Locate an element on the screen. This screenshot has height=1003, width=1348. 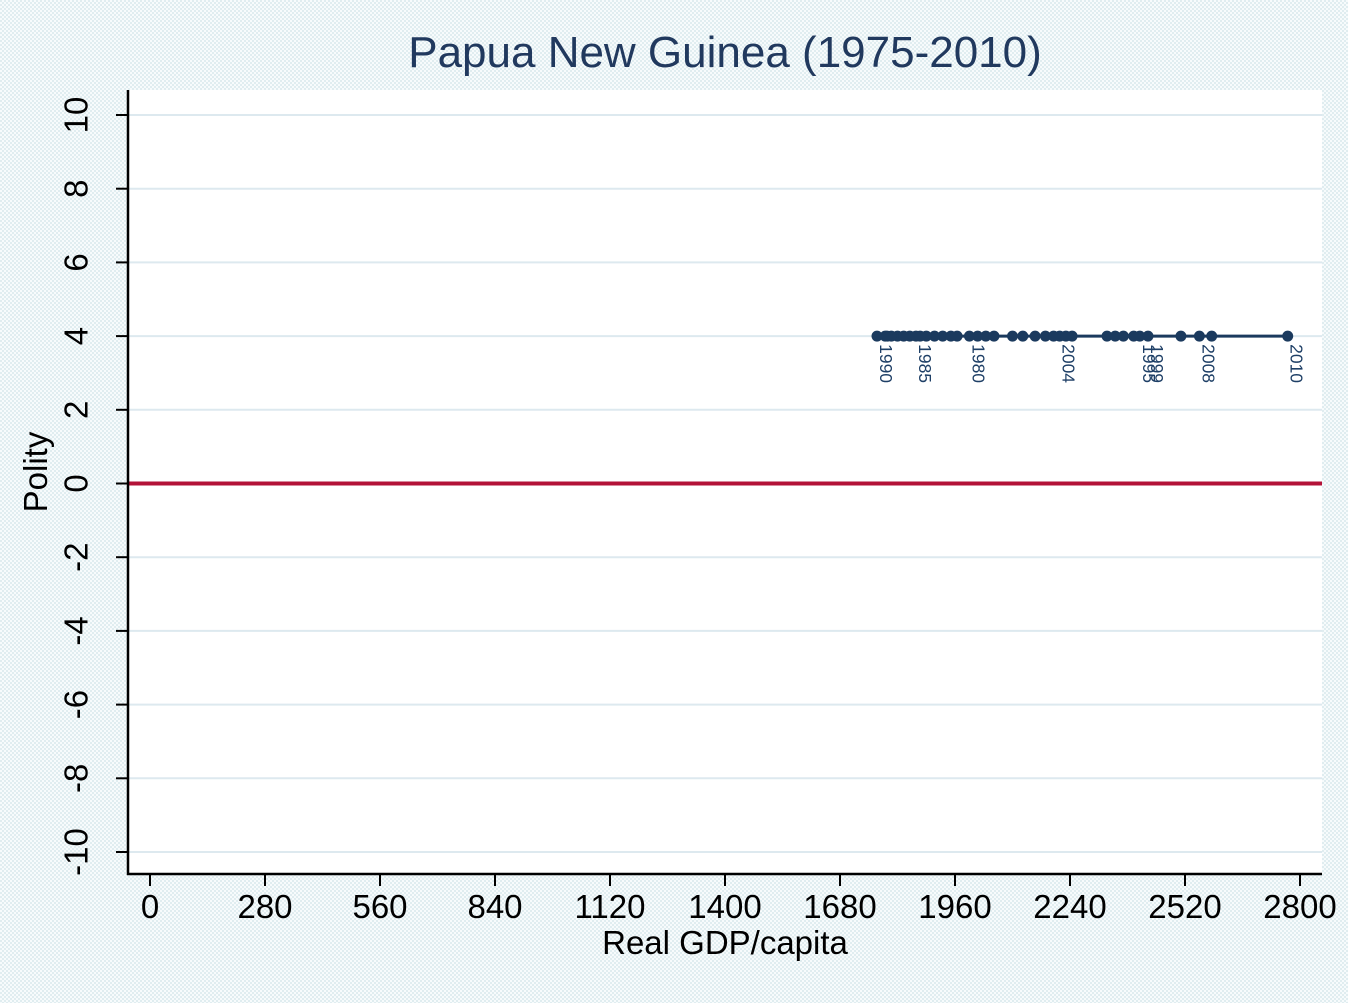
y-tick-label: 2 is located at coordinates (76, 410).